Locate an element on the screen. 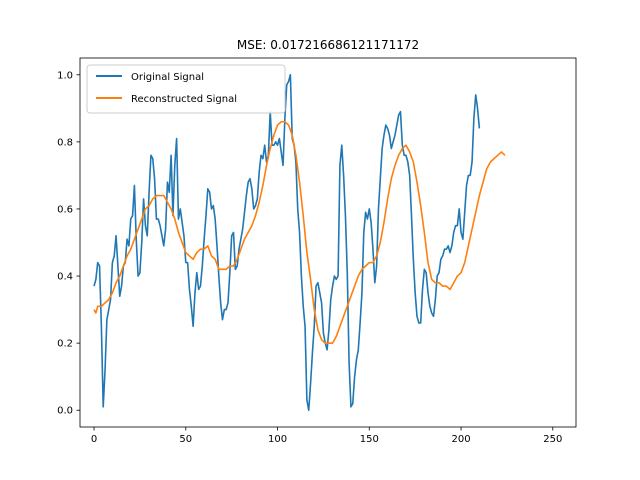 Image resolution: width=640 pixels, height=480 pixels. x-tick-label: 100 is located at coordinates (277, 439).